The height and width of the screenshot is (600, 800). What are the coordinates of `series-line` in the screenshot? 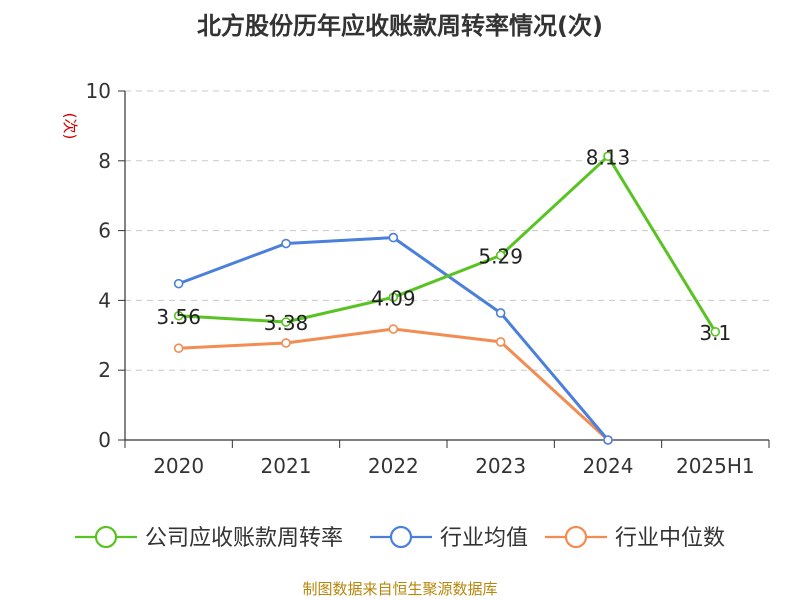 It's located at (394, 384).